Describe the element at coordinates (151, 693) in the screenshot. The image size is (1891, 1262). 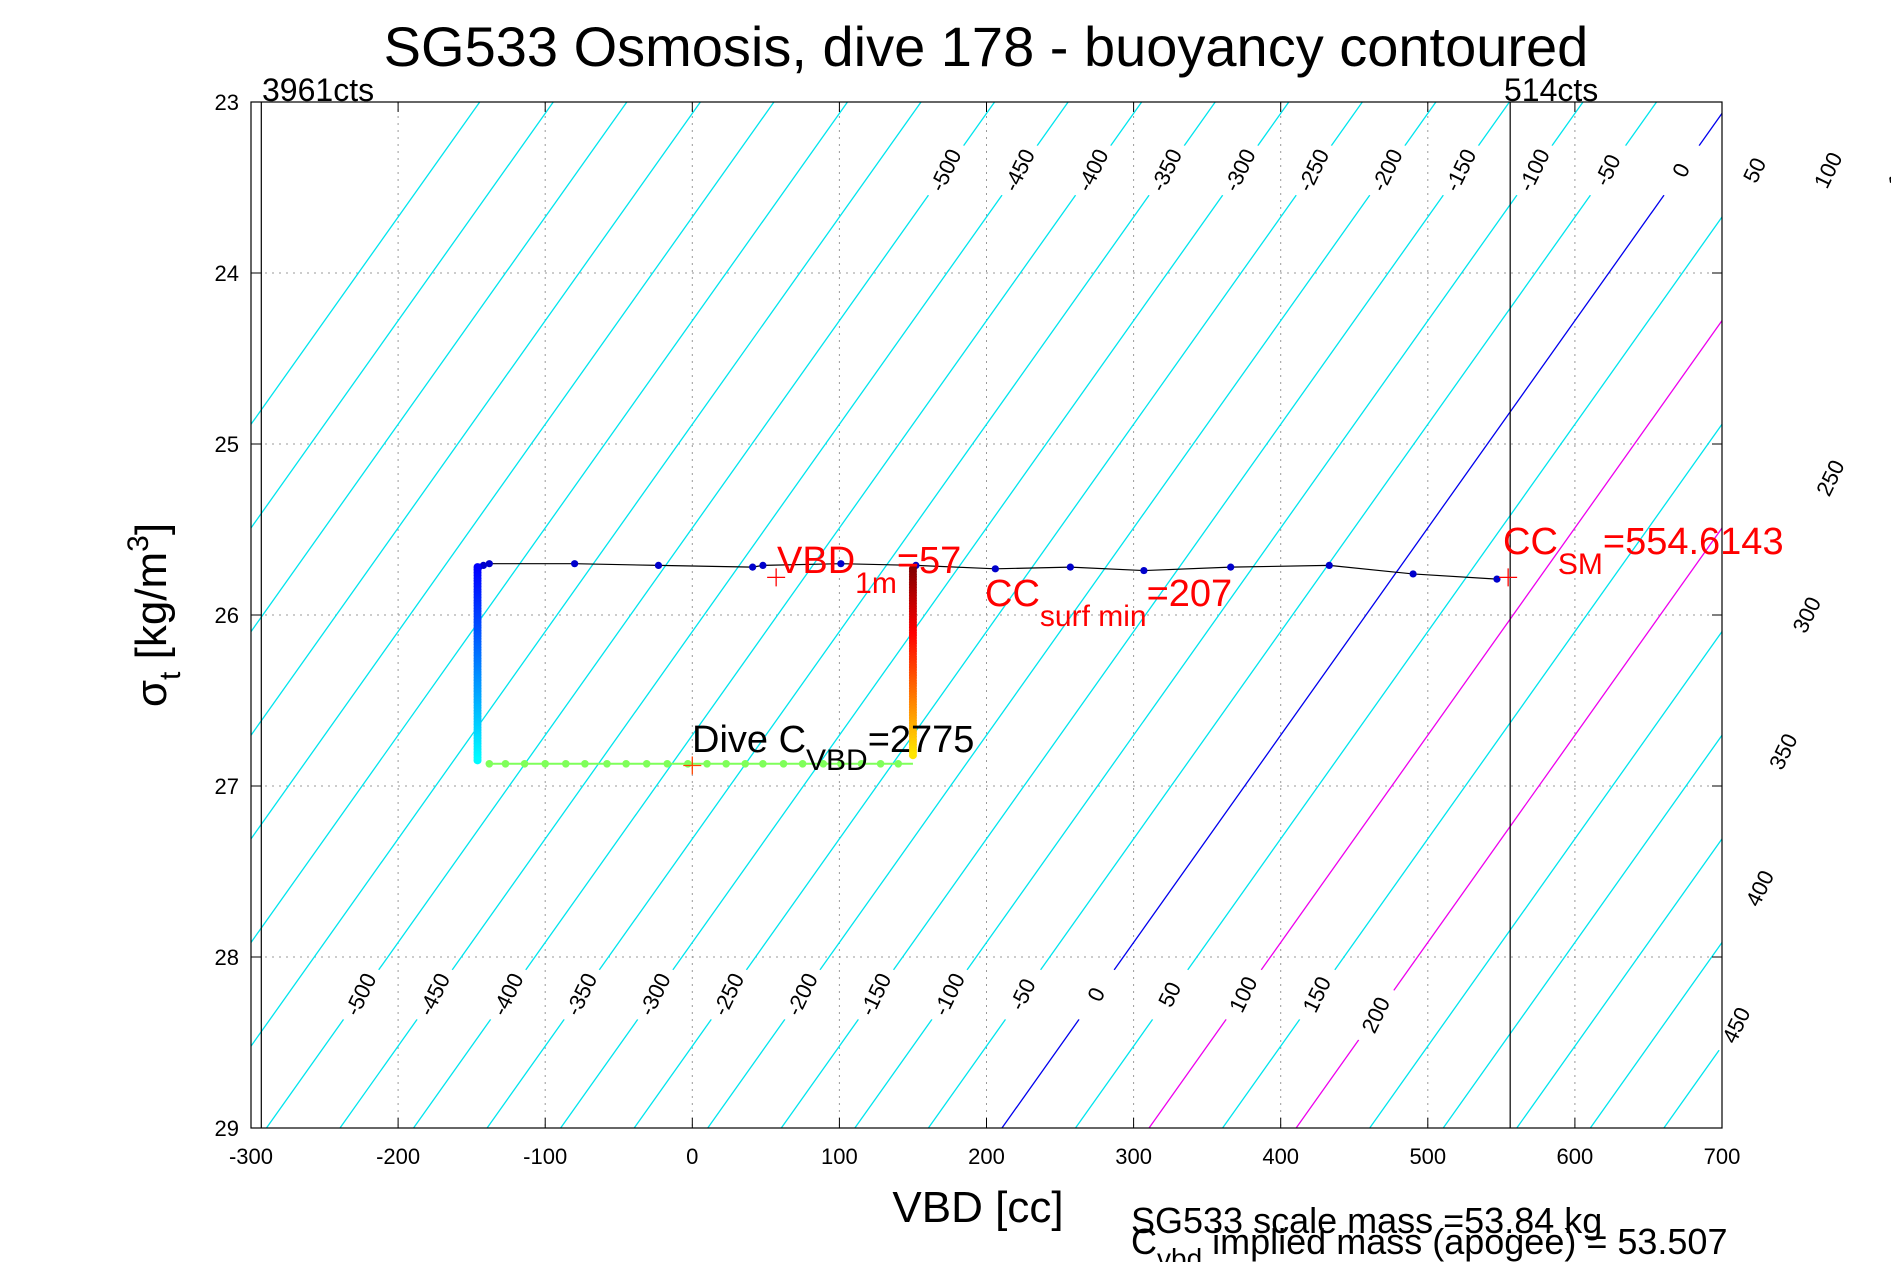
I see `y-axis-label-sigma: σ` at that location.